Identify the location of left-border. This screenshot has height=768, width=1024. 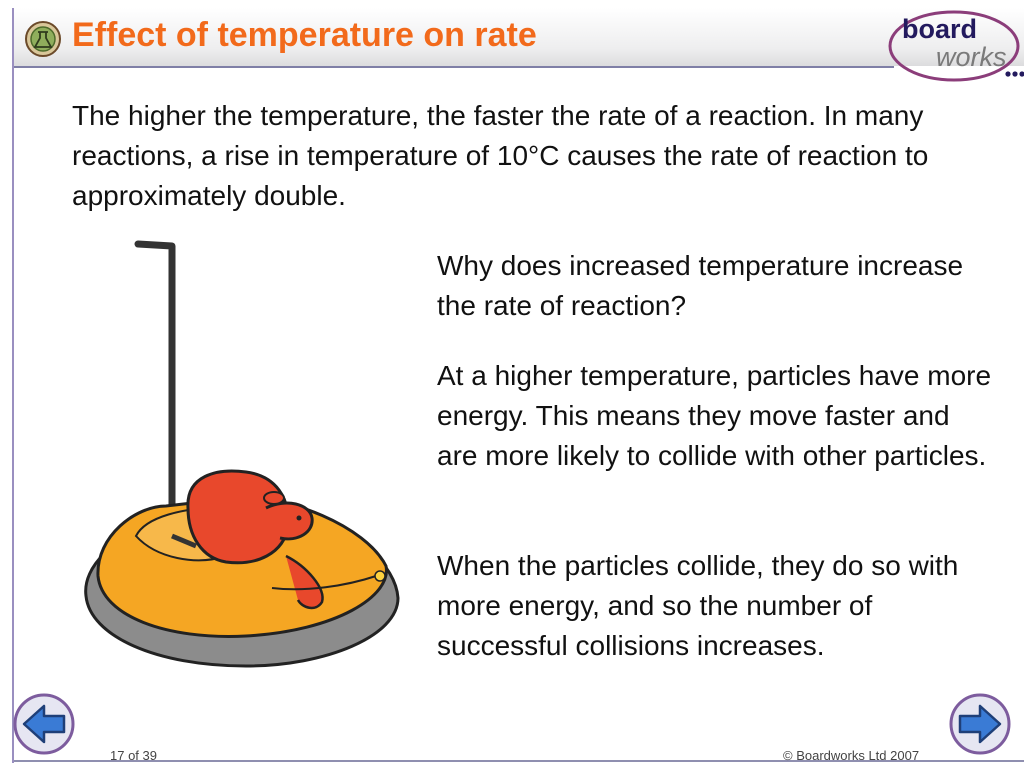
(13, 385).